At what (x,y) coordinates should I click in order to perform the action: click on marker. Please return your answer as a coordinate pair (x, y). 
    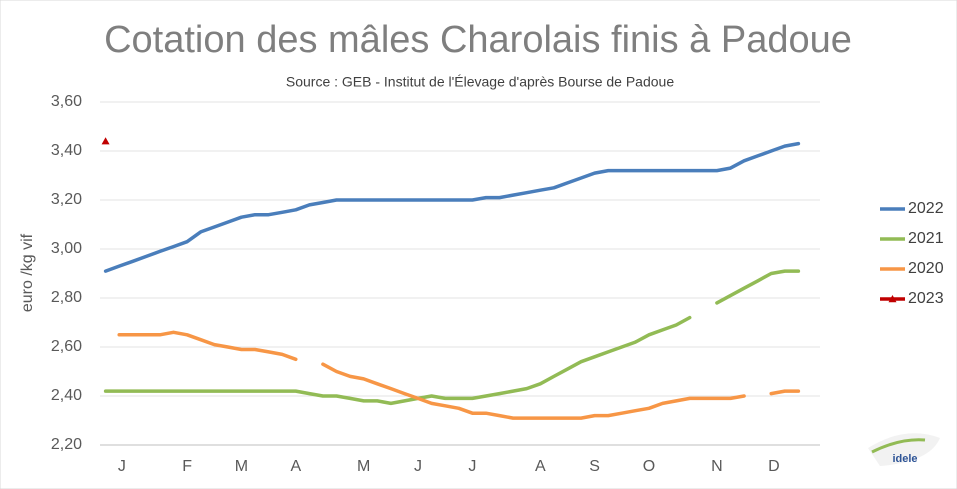
    Looking at the image, I should click on (105, 141).